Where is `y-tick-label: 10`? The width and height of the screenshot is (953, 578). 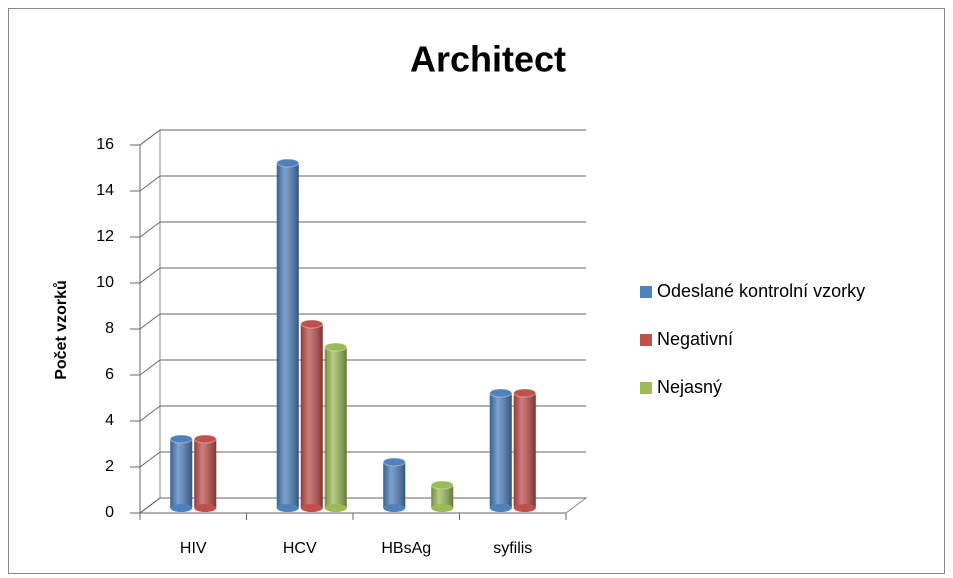
y-tick-label: 10 is located at coordinates (105, 282).